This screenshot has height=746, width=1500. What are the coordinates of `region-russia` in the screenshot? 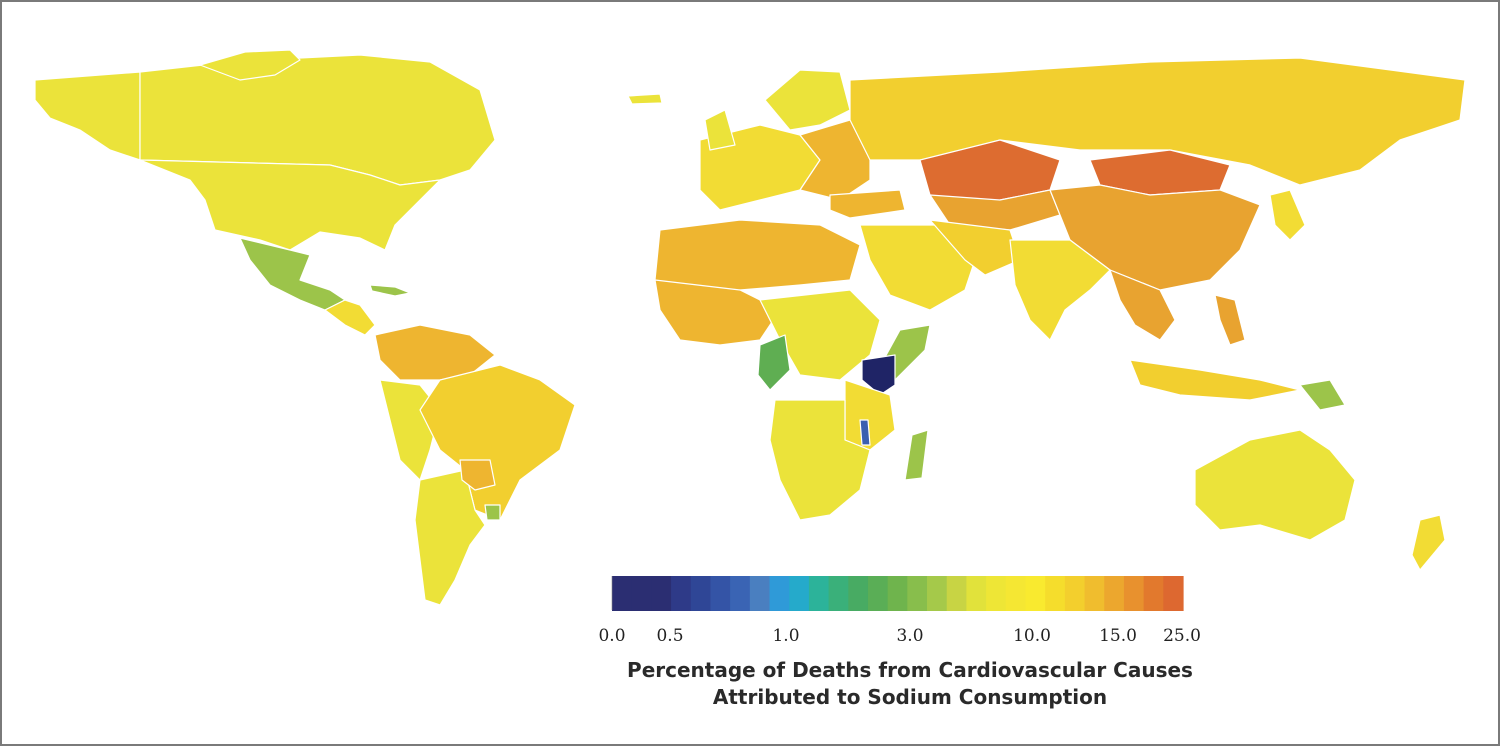 It's located at (1157, 121).